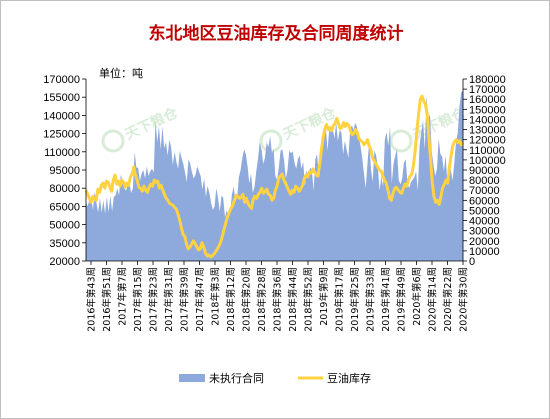 The width and height of the screenshot is (550, 419). I want to click on x-tick-label: 2020年第30周, so click(464, 299).